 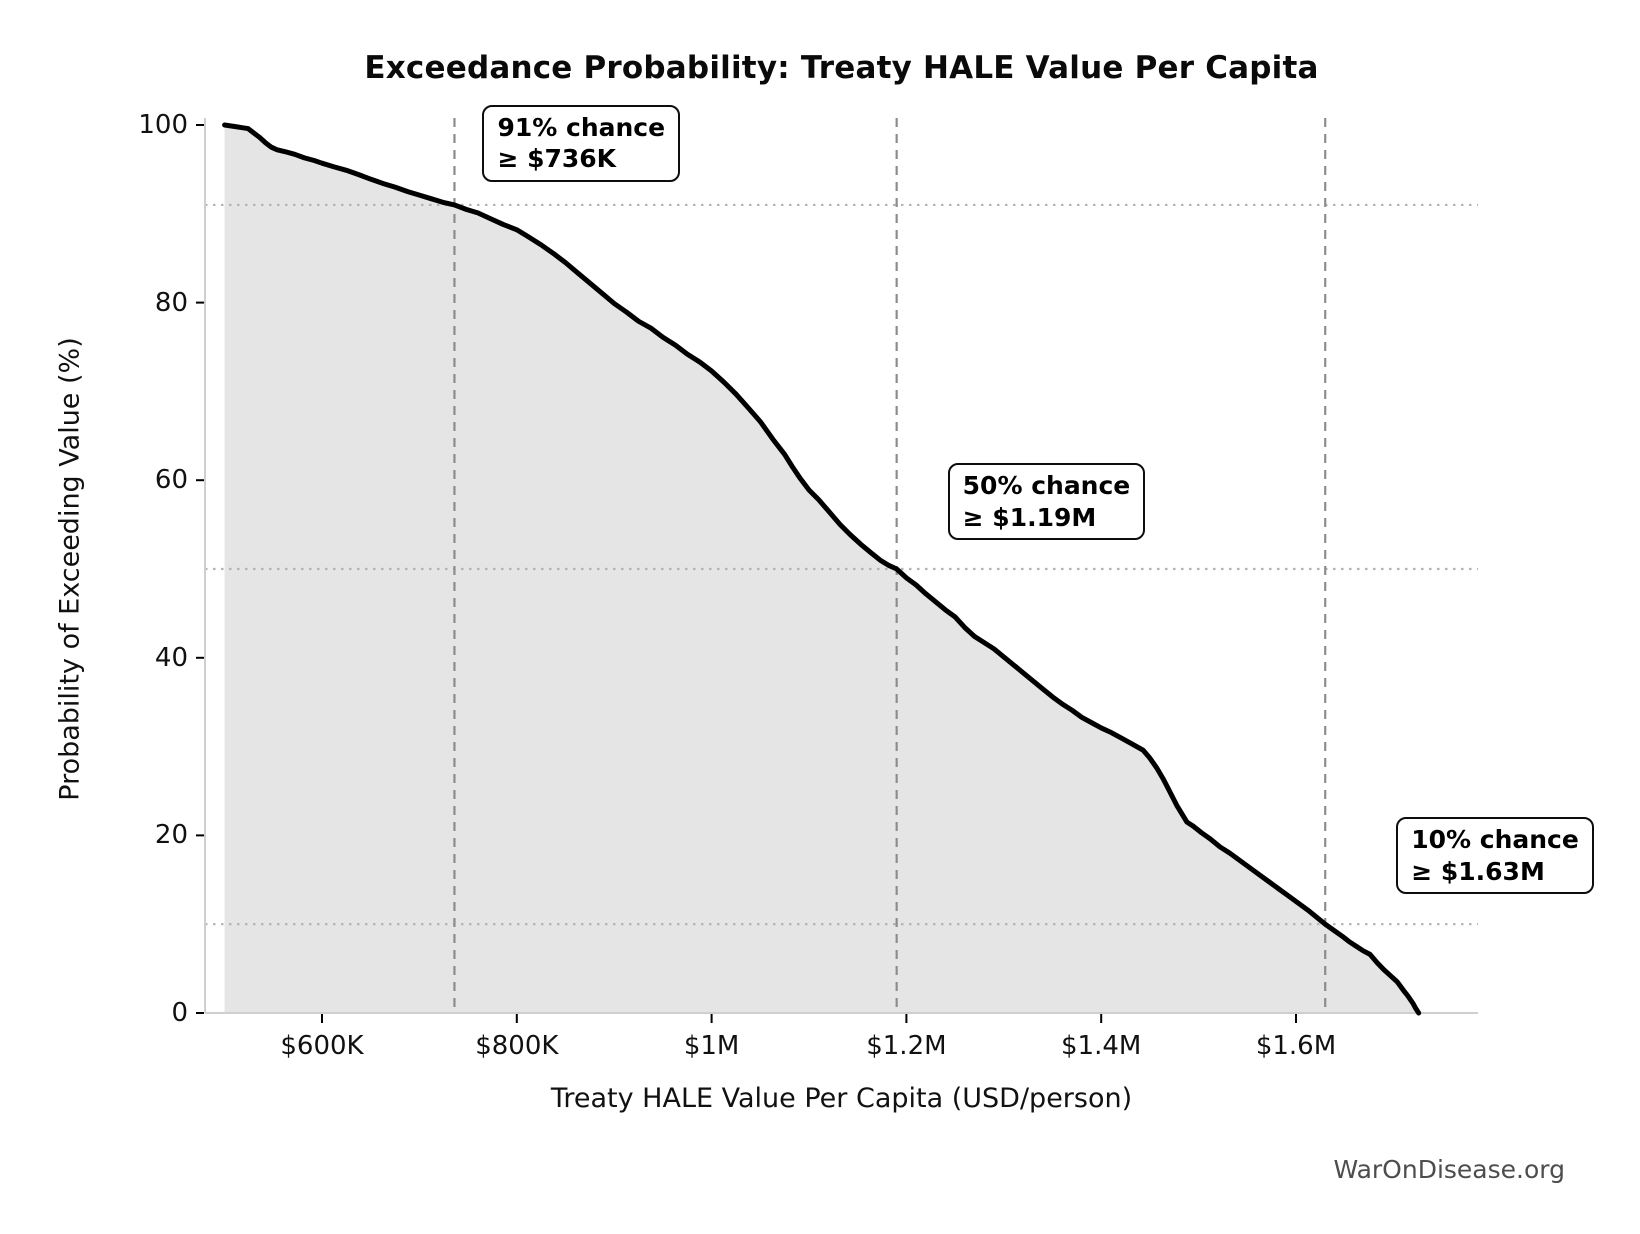 I want to click on annotation-50-percent: 50% chance ≥ $1.19M, so click(x=1046, y=501).